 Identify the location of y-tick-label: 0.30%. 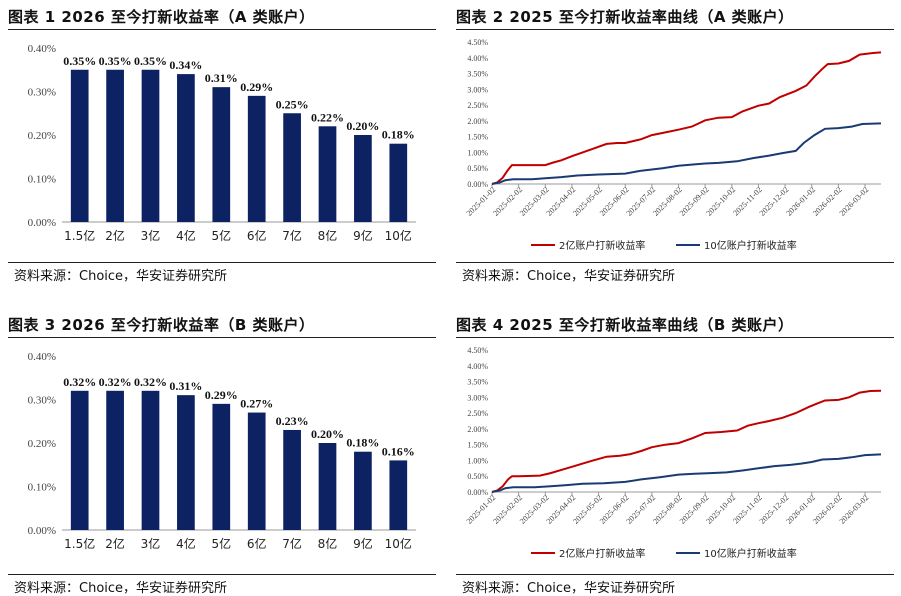
(42, 93).